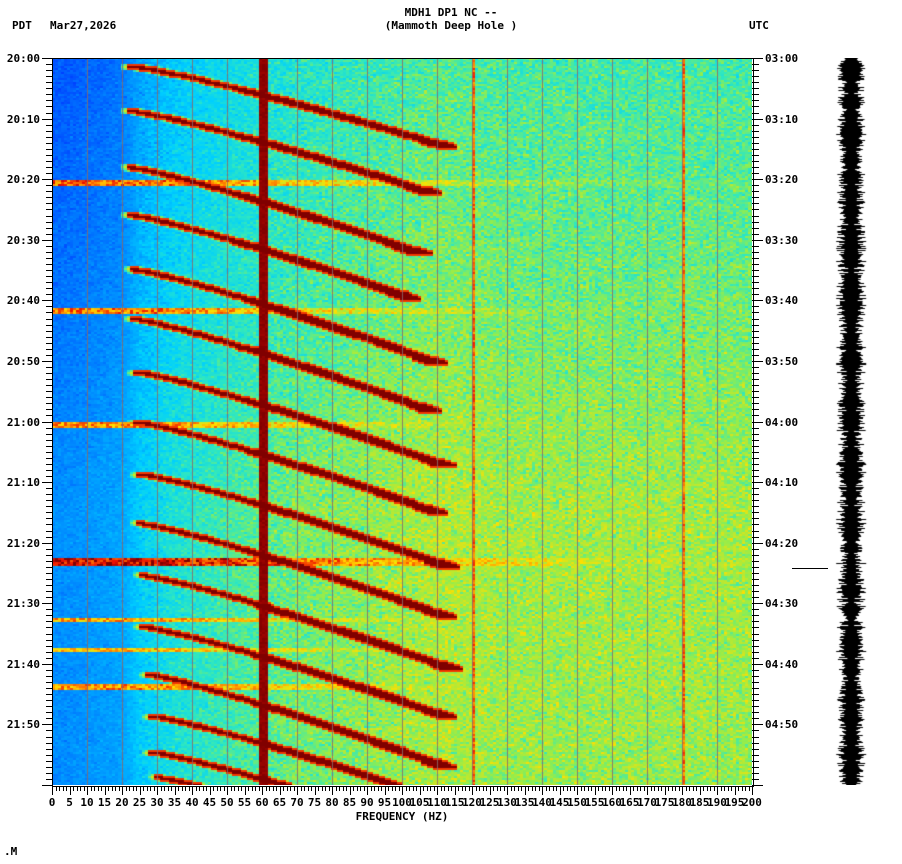  I want to click on freq-tick-label: 175, so click(664, 802).